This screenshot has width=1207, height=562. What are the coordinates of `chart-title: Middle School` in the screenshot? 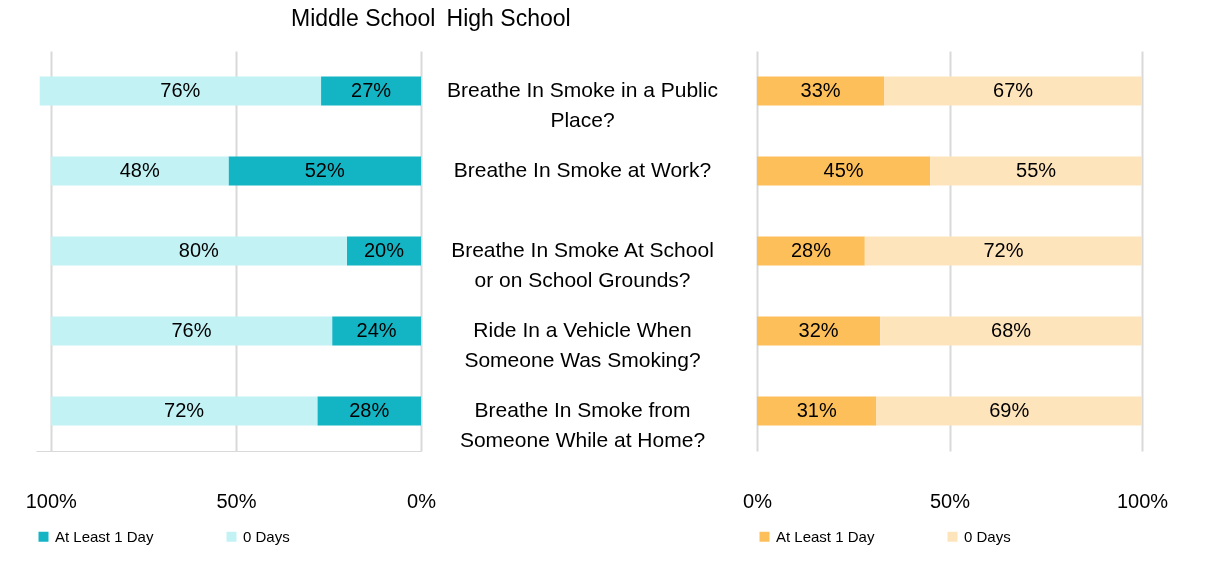 It's located at (363, 18).